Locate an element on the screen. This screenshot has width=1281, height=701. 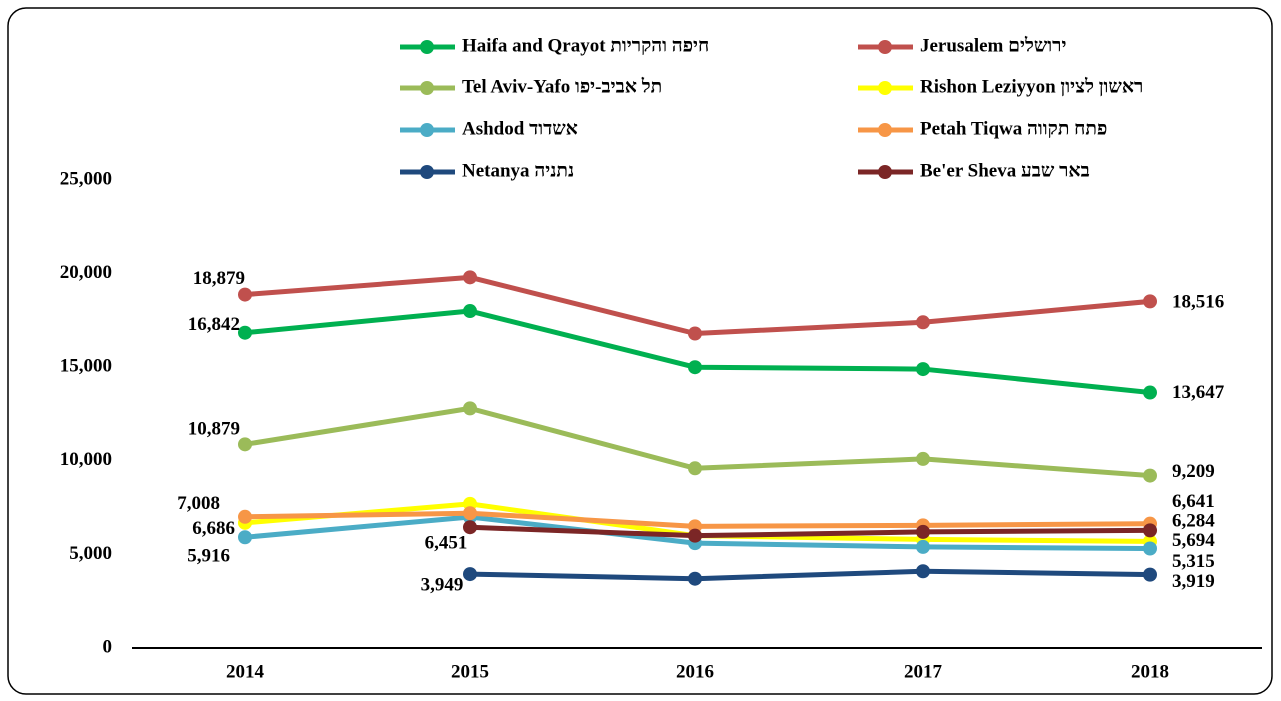
legend-label: Ashdod אשדוד is located at coordinates (520, 128).